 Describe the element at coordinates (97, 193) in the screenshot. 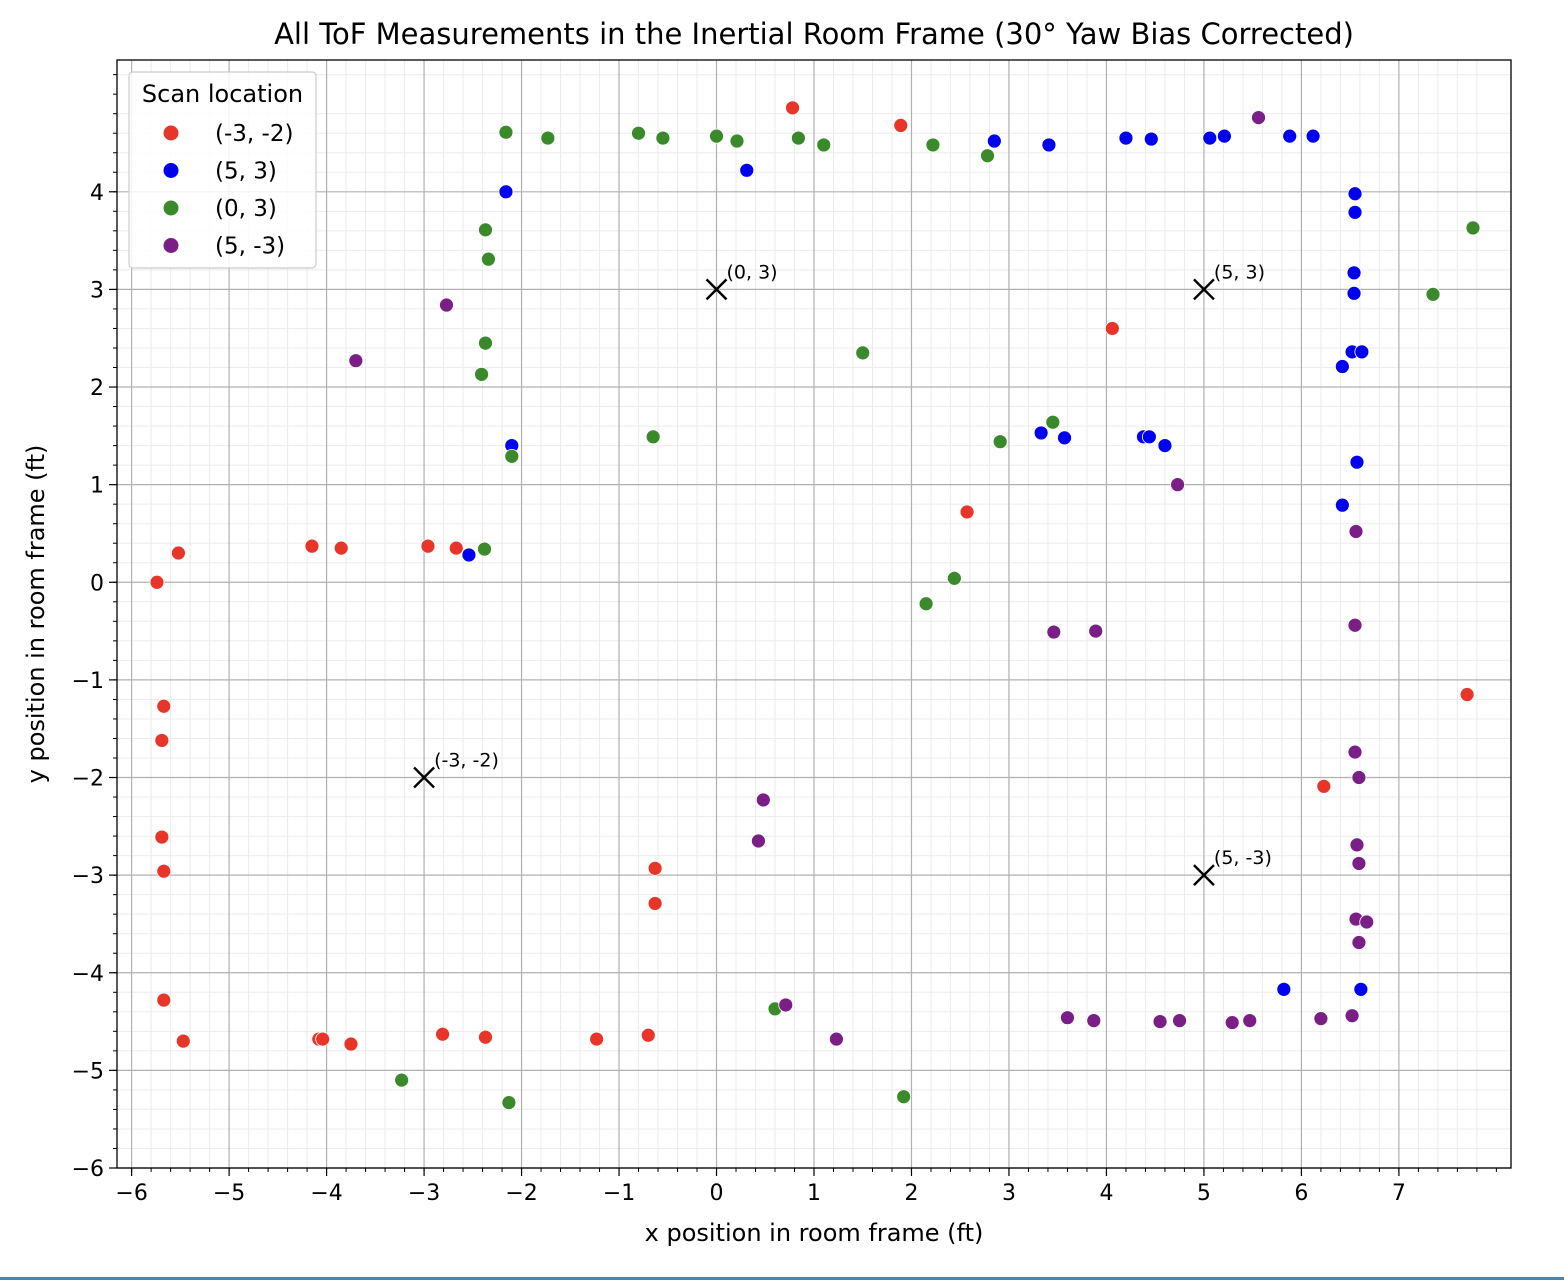

I see `y-tick-label: 4` at that location.